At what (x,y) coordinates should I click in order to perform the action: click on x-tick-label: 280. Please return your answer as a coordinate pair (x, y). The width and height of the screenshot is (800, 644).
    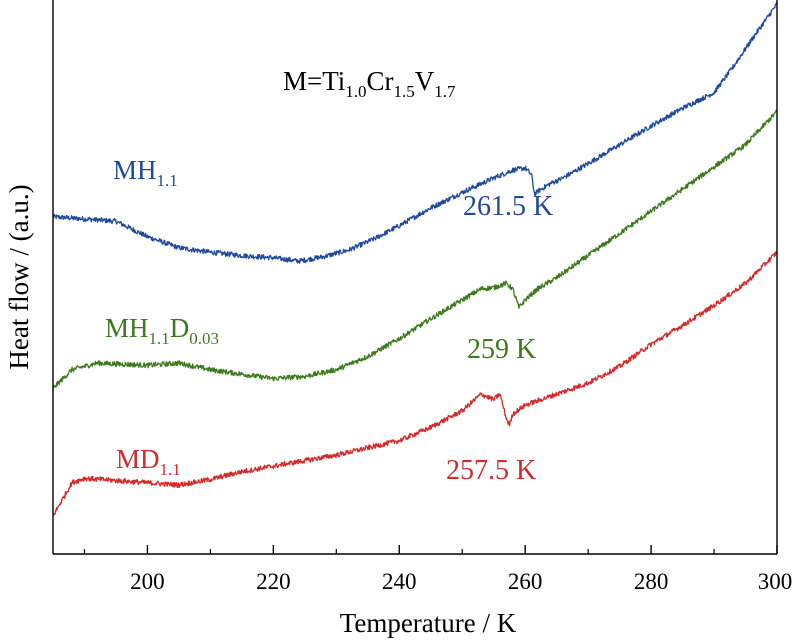
    Looking at the image, I should click on (651, 581).